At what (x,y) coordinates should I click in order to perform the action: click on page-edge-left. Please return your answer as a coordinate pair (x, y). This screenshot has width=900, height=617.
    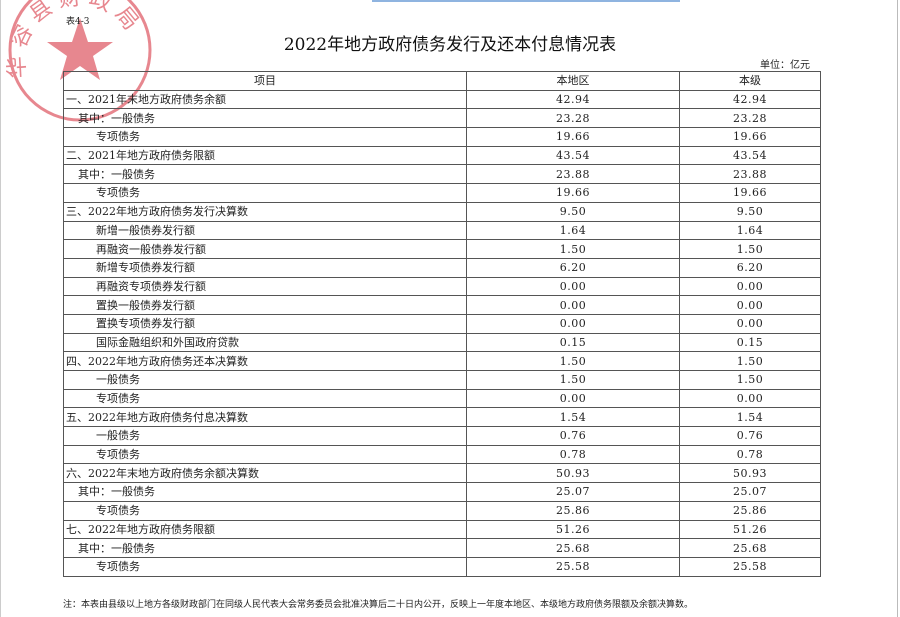
    Looking at the image, I should click on (0, 308).